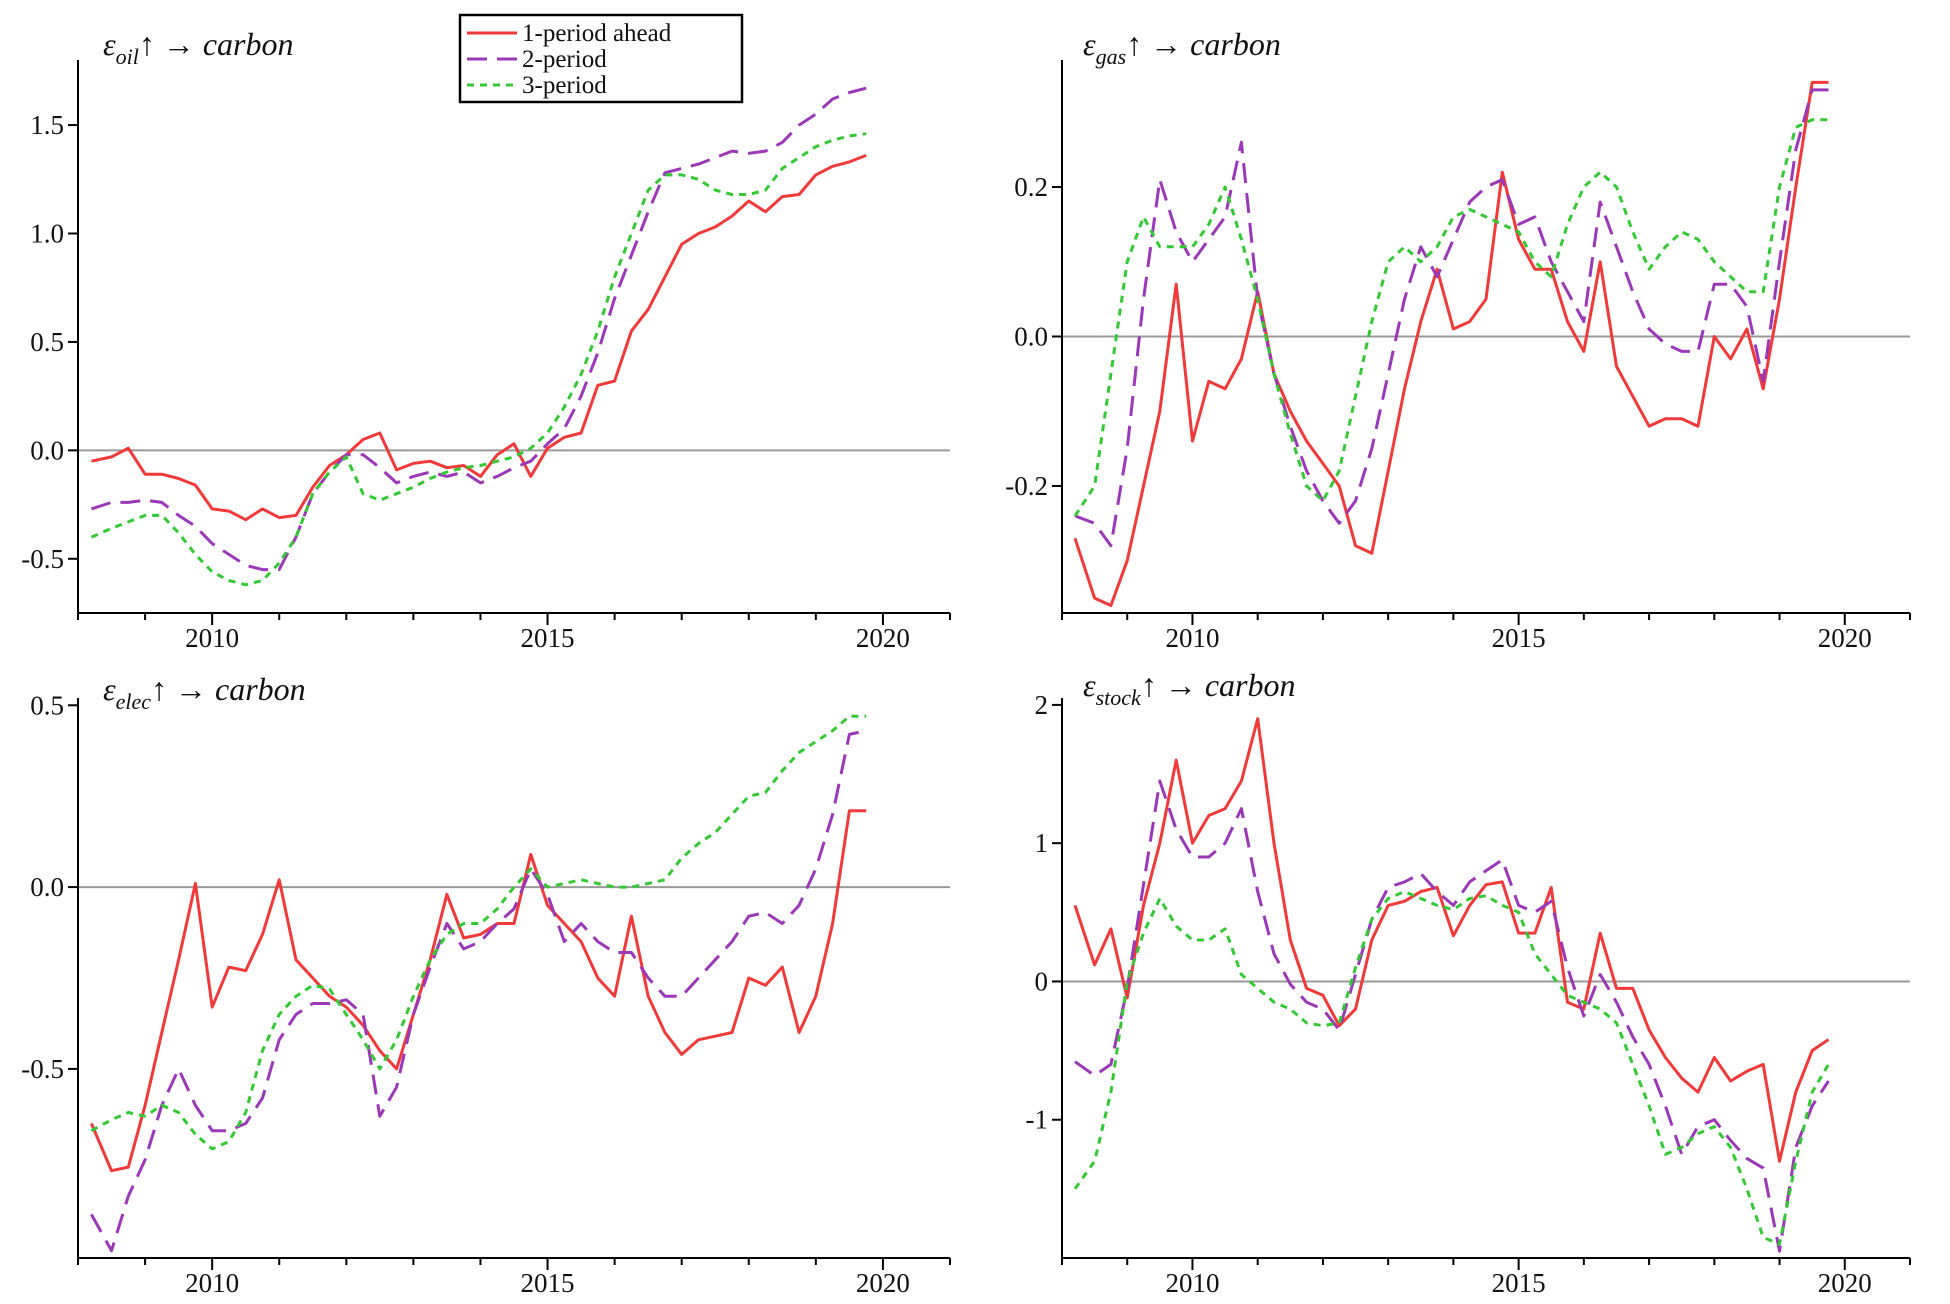 This screenshot has height=1304, width=1950. I want to click on gas-x-tick-label-2020: 2020, so click(1845, 638).